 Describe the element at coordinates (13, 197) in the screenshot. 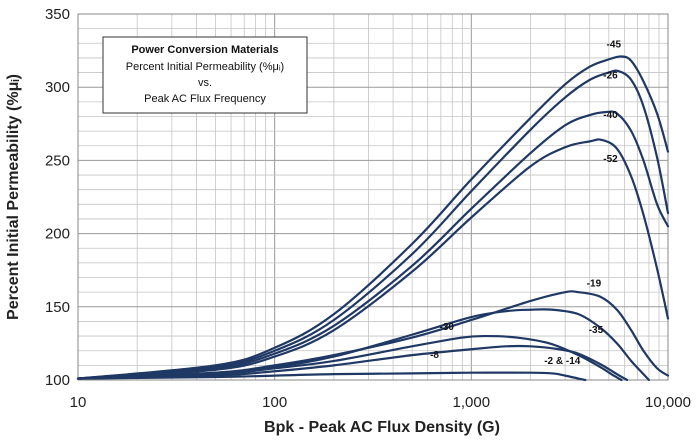

I see `y-axis-title: Percent Initial Permeability (%μᵢ)` at that location.